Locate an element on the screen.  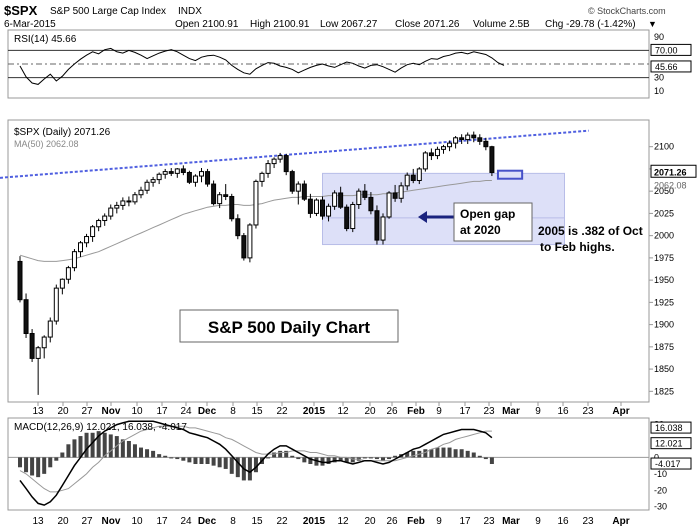
rsi-last-value-box is located at coordinates (671, 66).